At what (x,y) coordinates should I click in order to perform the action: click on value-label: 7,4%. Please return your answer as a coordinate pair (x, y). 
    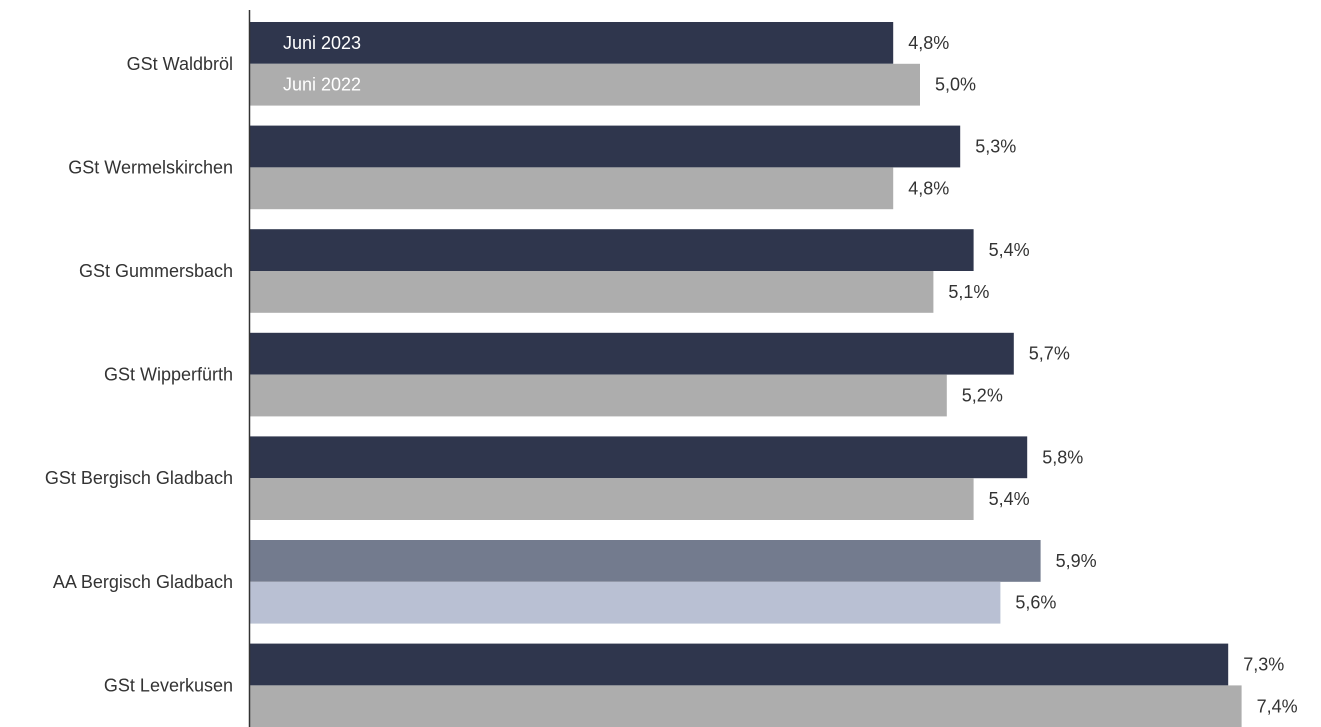
    Looking at the image, I should click on (1277, 706).